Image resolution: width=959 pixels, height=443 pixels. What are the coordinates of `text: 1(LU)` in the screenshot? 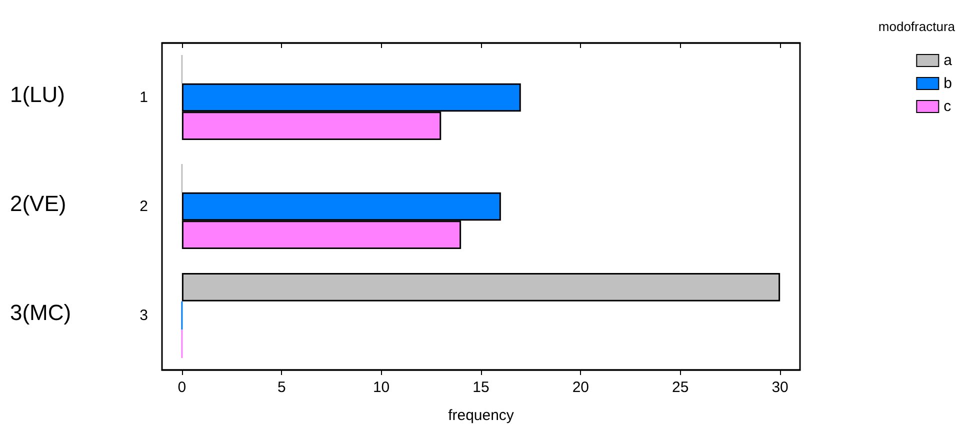 It's located at (38, 94).